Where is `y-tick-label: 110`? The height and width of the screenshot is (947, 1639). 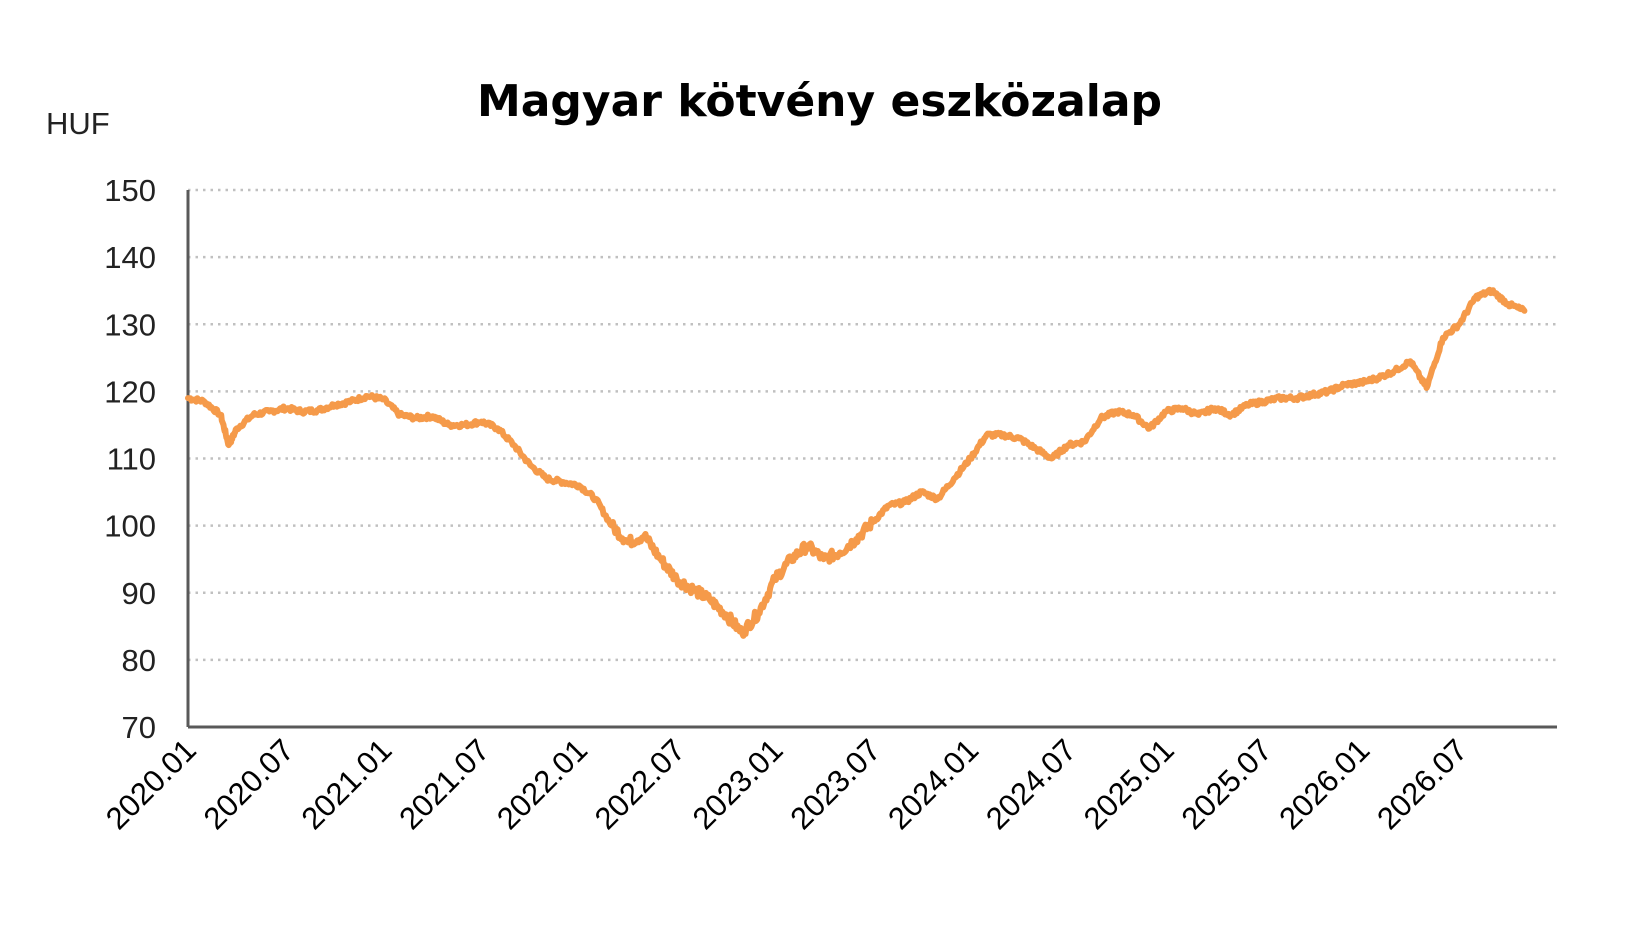
y-tick-label: 110 is located at coordinates (131, 459).